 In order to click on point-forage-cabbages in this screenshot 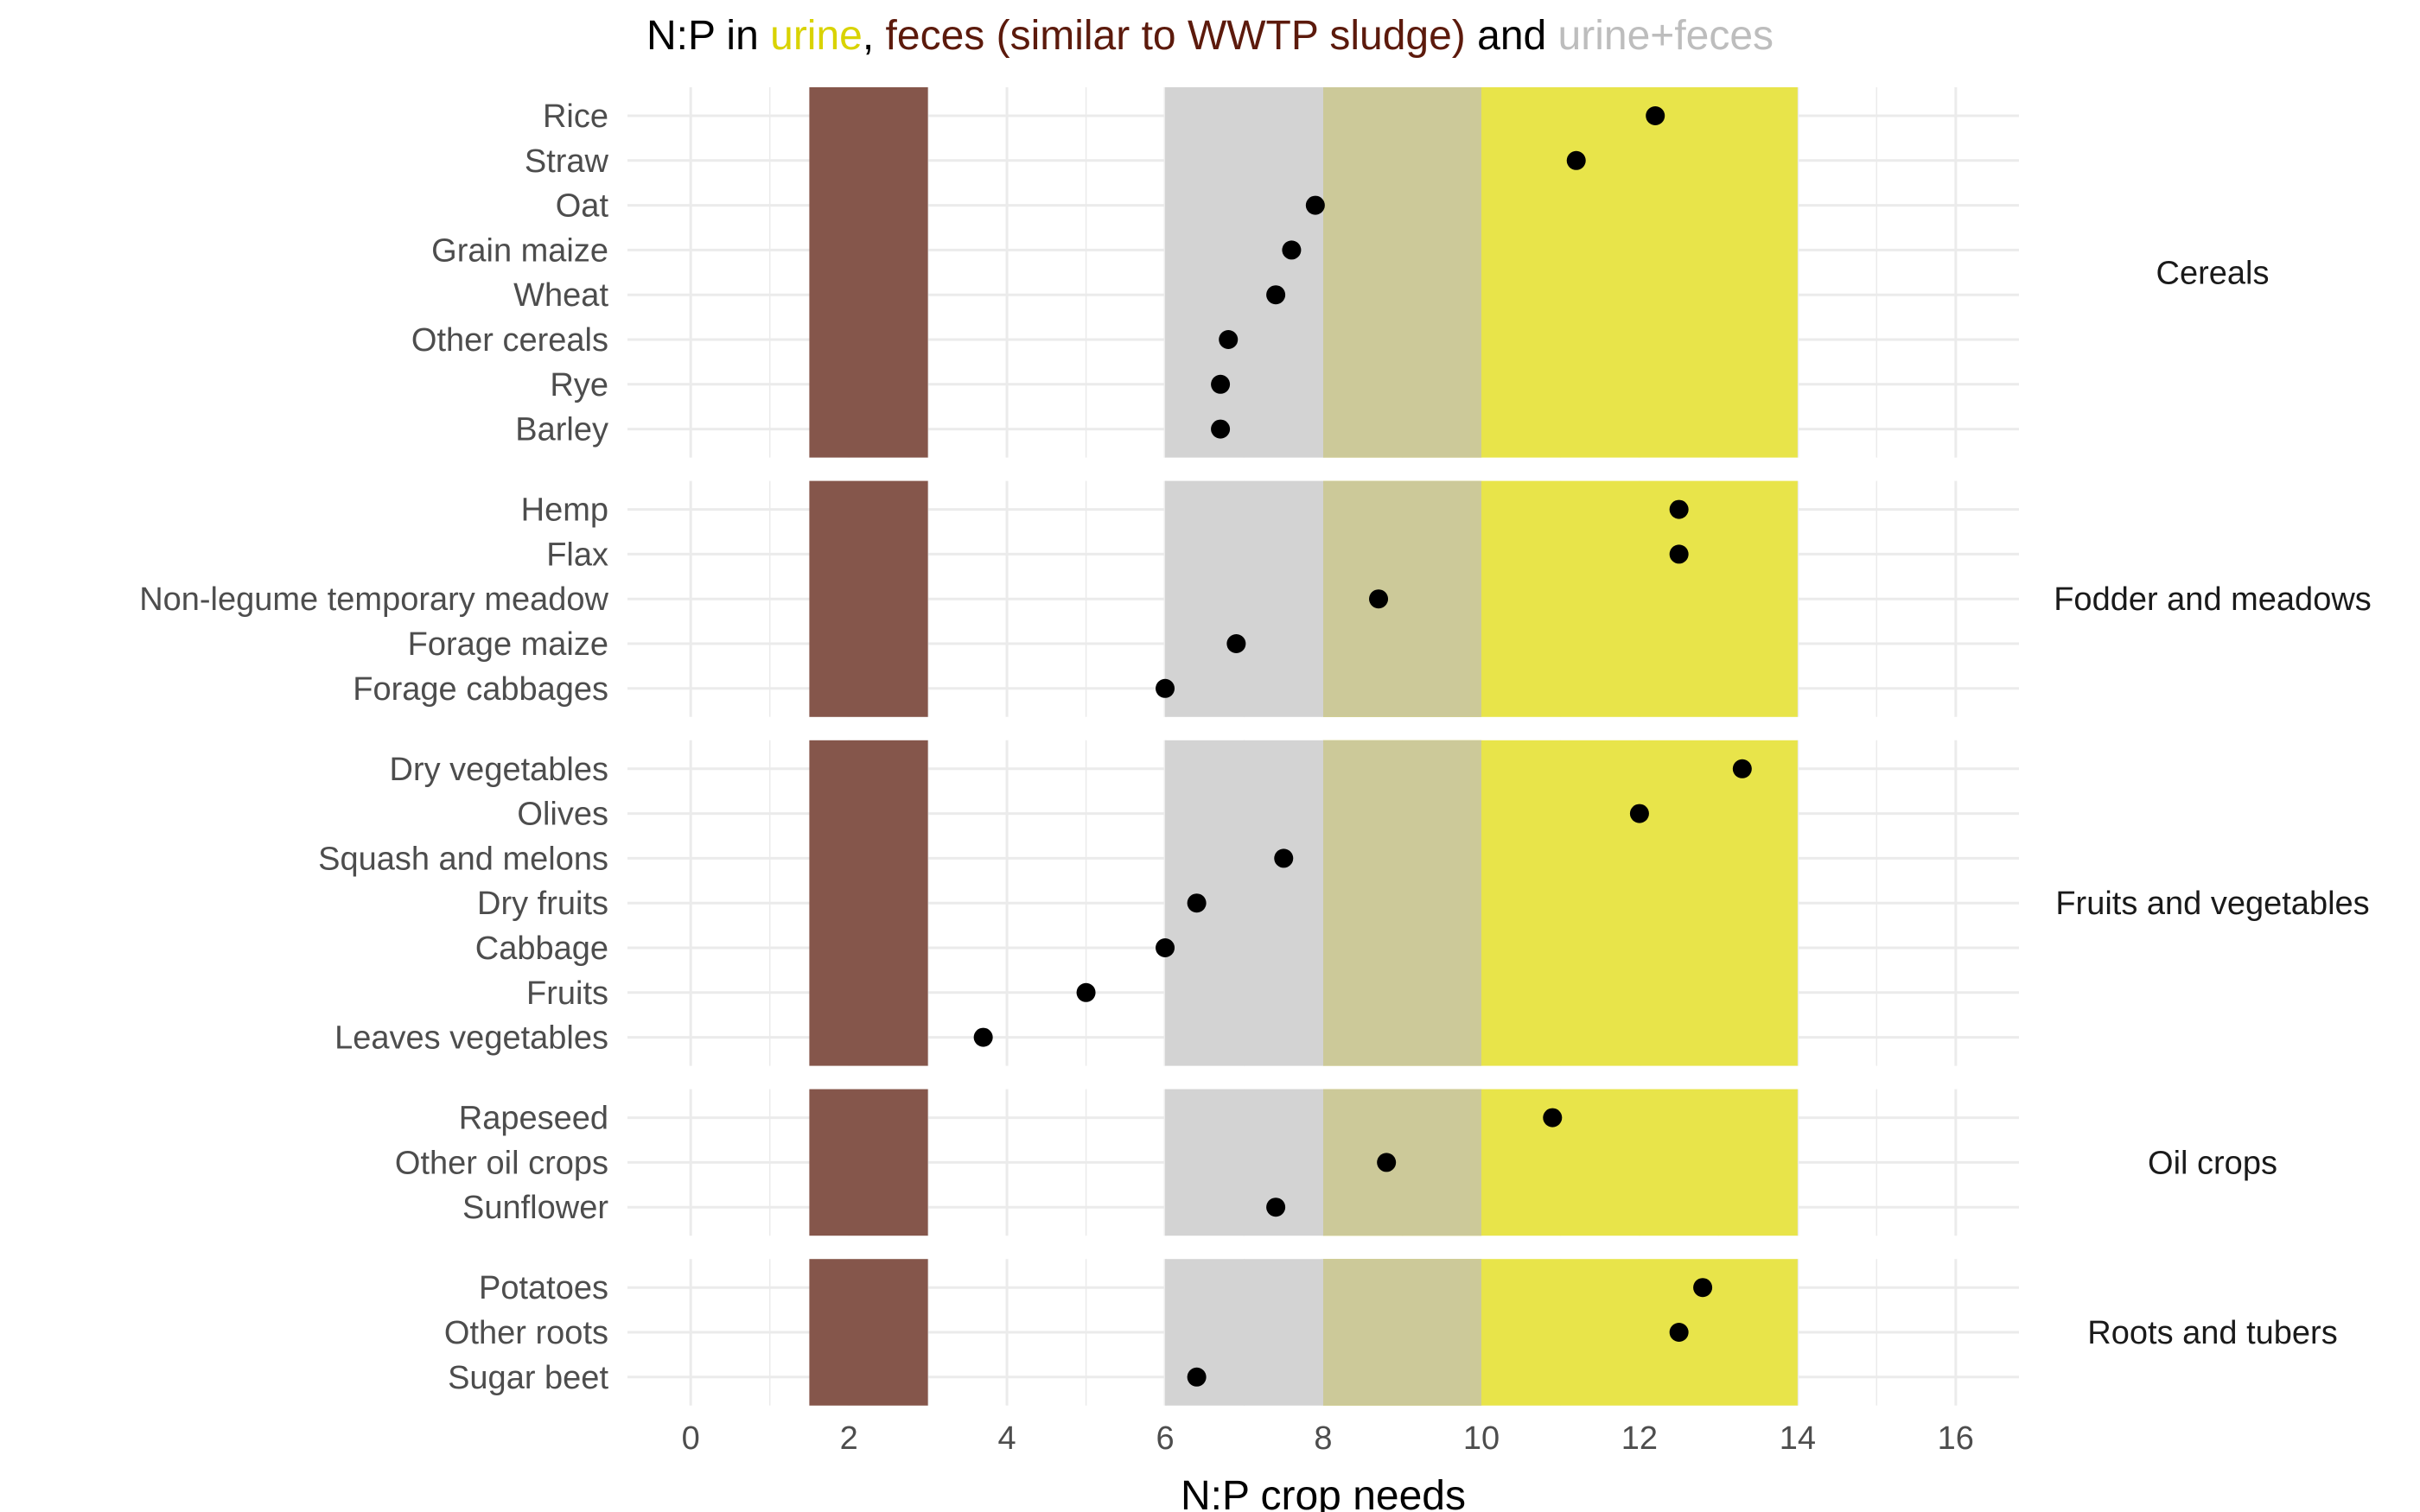, I will do `click(1165, 688)`.